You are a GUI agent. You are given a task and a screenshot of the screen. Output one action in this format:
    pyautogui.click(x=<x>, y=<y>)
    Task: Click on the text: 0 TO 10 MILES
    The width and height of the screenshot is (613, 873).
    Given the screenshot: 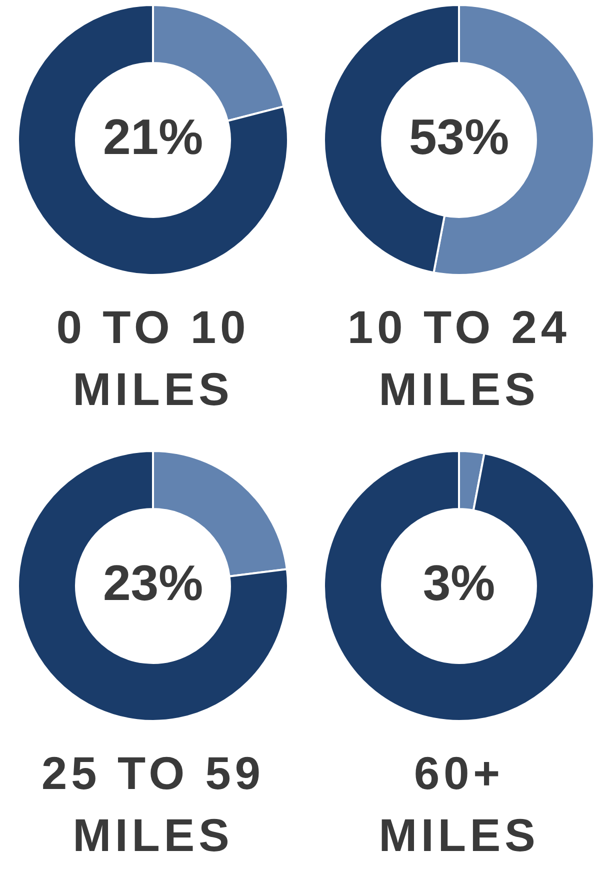 What is the action you would take?
    pyautogui.click(x=153, y=358)
    